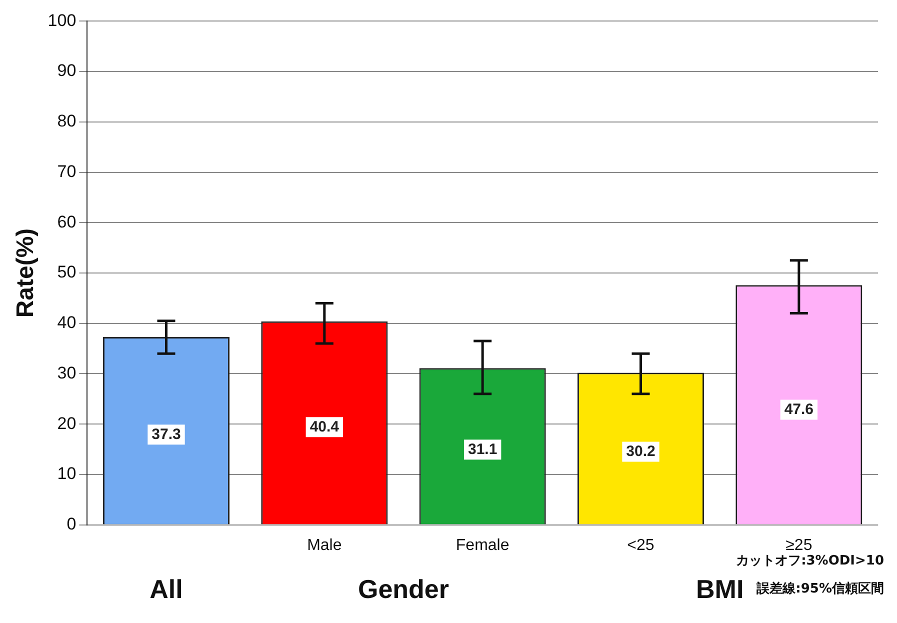 Image resolution: width=897 pixels, height=623 pixels. I want to click on y-tick-label: 70, so click(66, 171).